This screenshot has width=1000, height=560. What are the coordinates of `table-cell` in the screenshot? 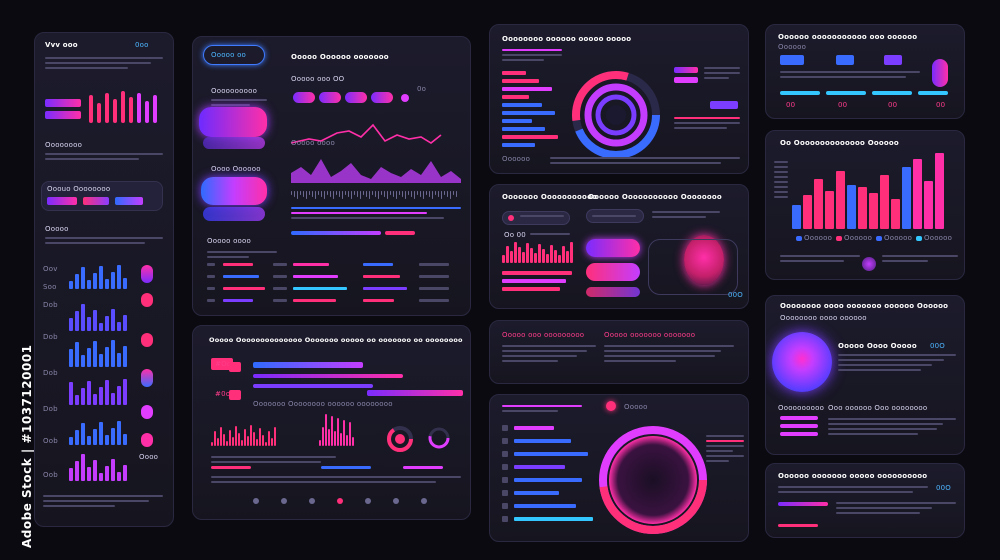 It's located at (280, 264).